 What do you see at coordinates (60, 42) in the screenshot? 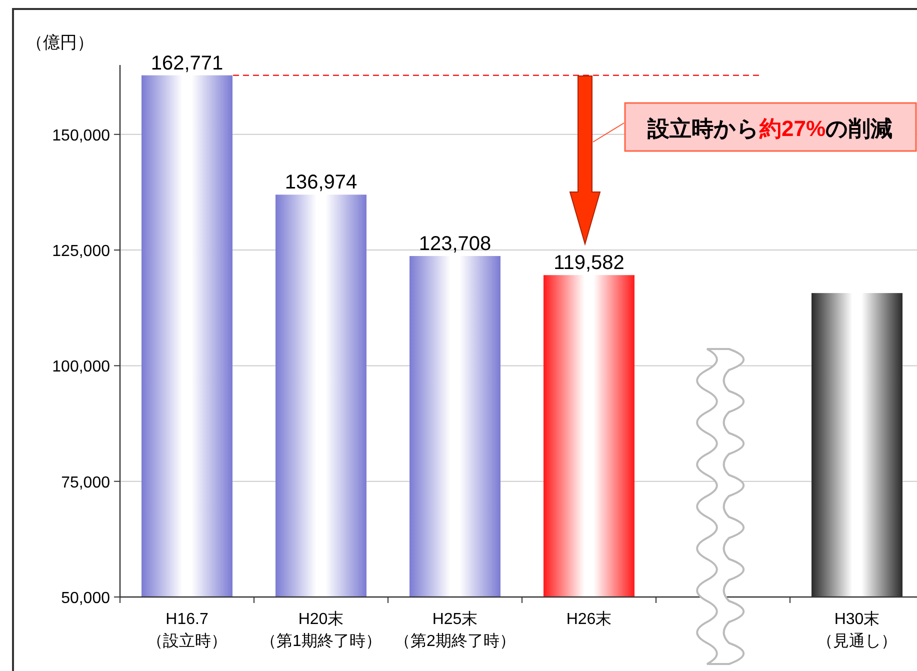
I see `y-axis-title: （億円）` at bounding box center [60, 42].